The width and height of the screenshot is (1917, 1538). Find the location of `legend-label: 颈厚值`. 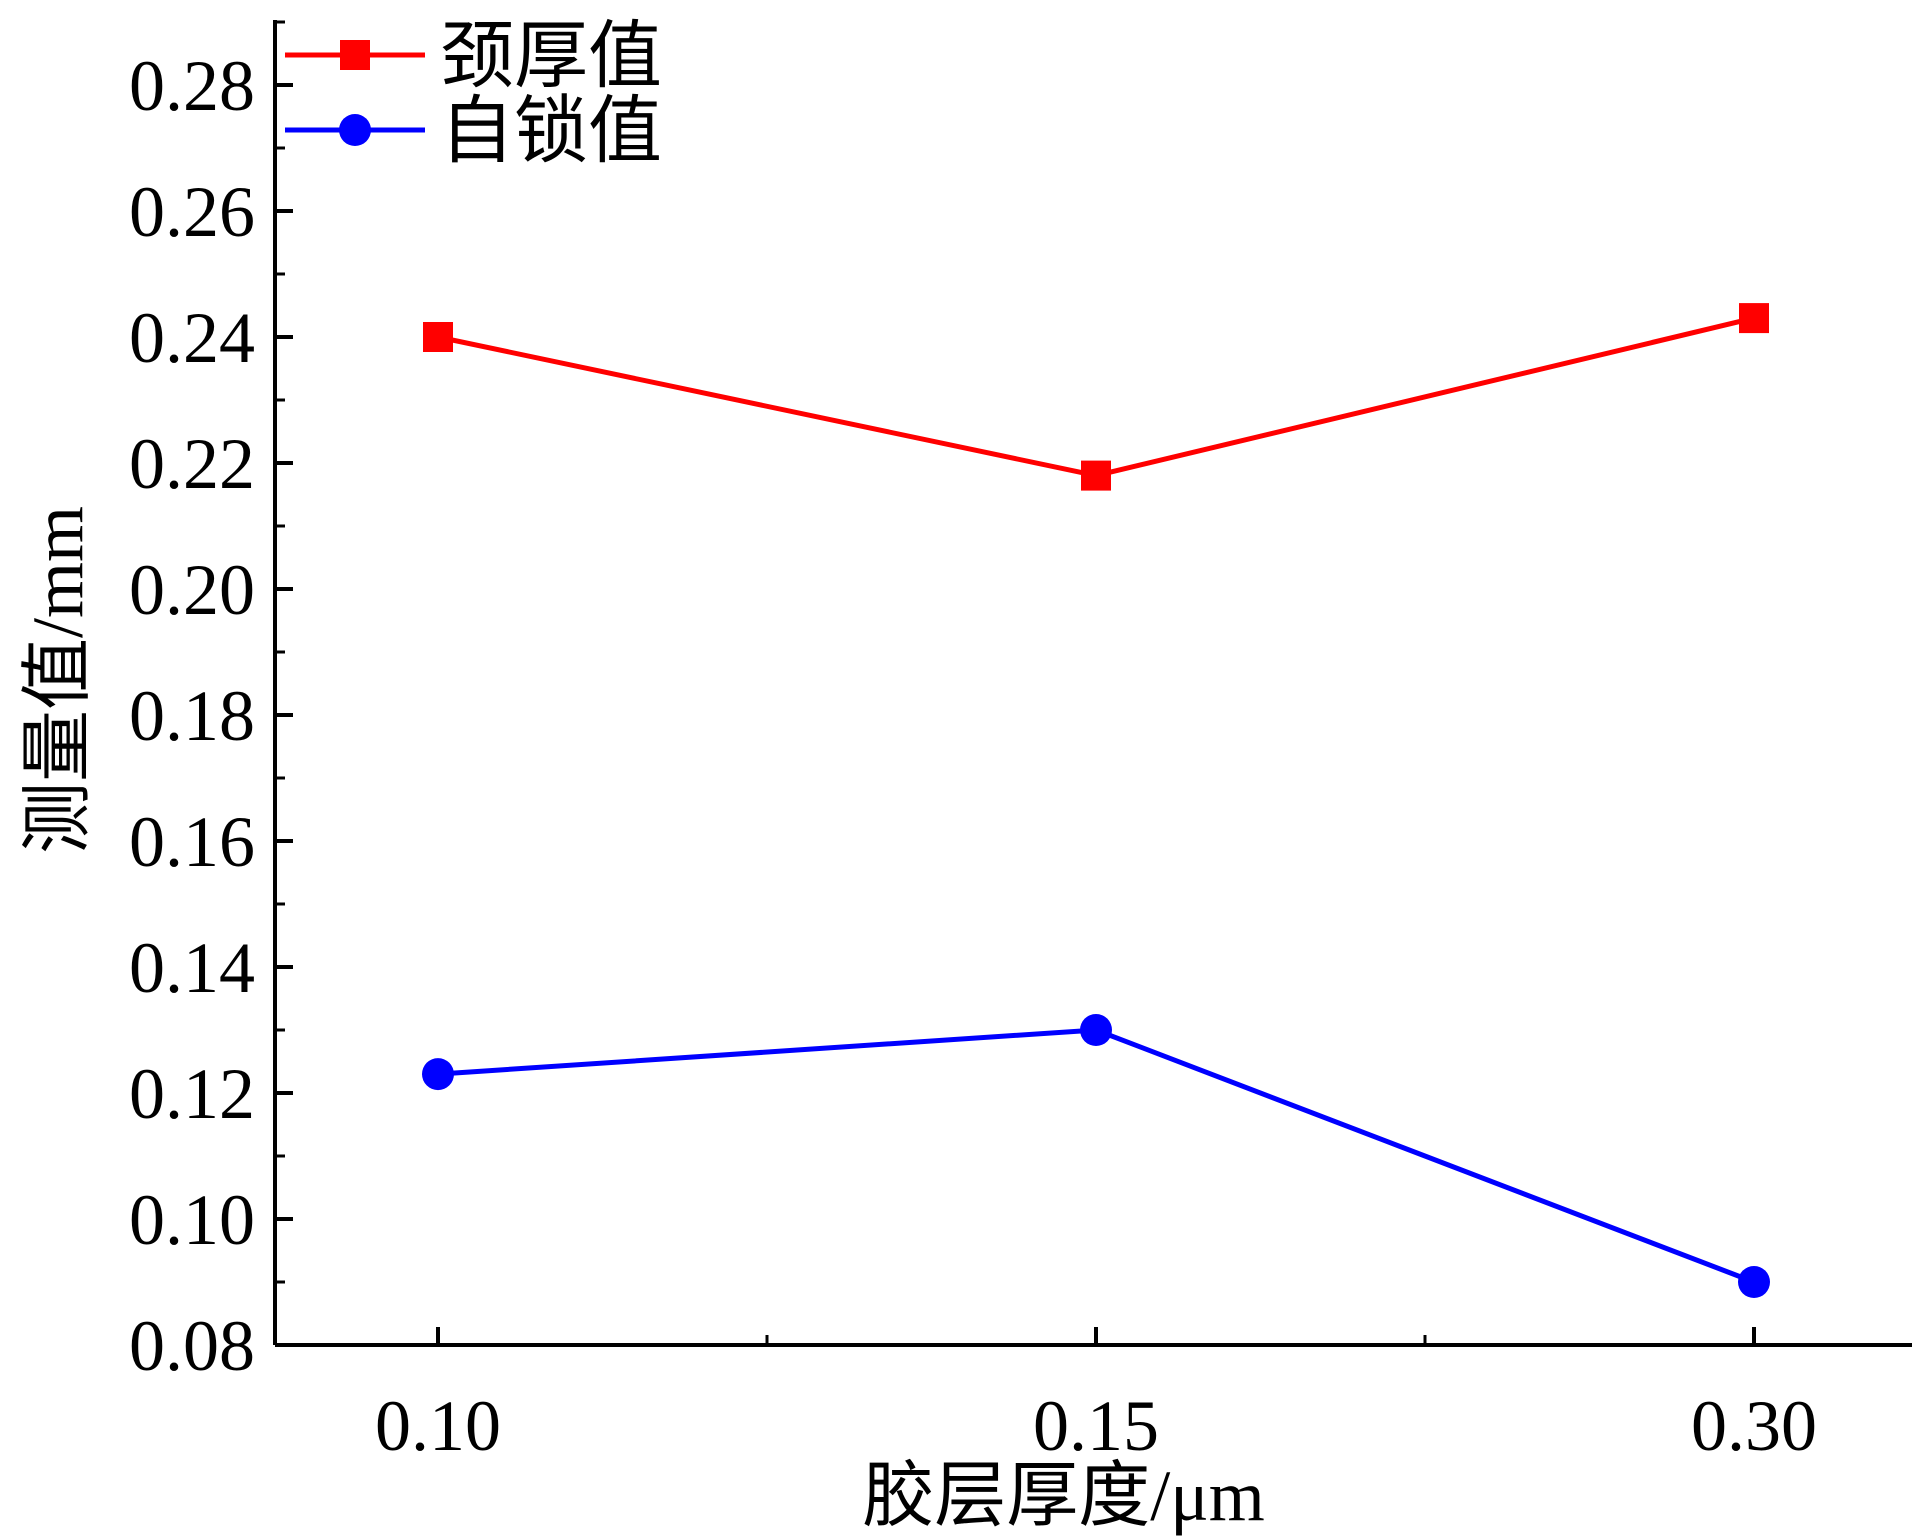

legend-label: 颈厚值 is located at coordinates (551, 57).